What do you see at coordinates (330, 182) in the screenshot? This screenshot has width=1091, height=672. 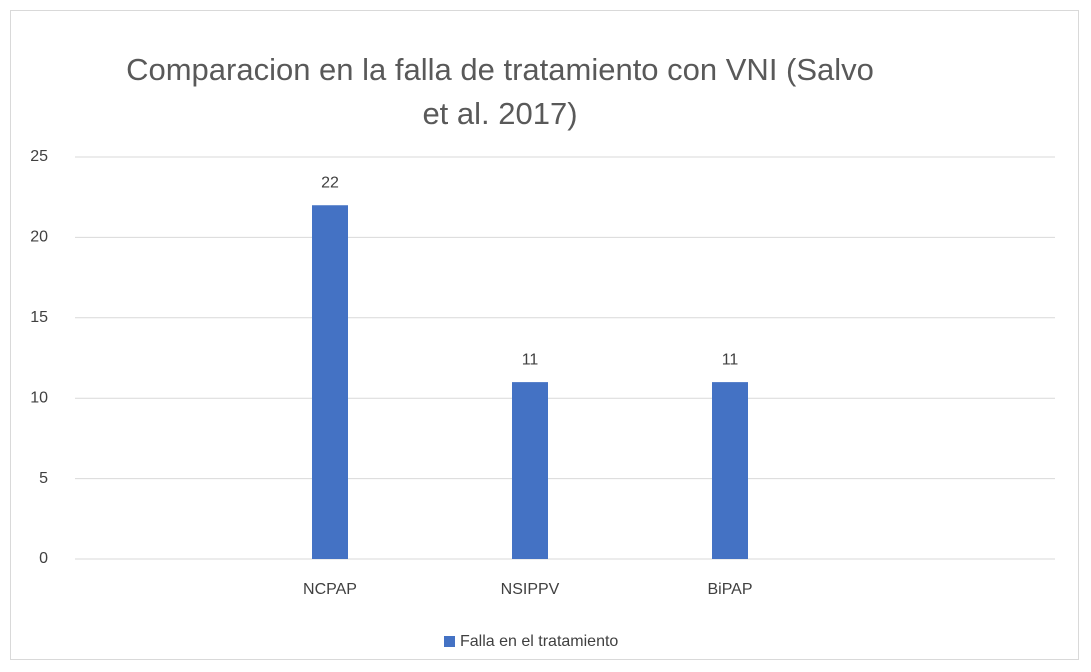 I see `data-label: 22` at bounding box center [330, 182].